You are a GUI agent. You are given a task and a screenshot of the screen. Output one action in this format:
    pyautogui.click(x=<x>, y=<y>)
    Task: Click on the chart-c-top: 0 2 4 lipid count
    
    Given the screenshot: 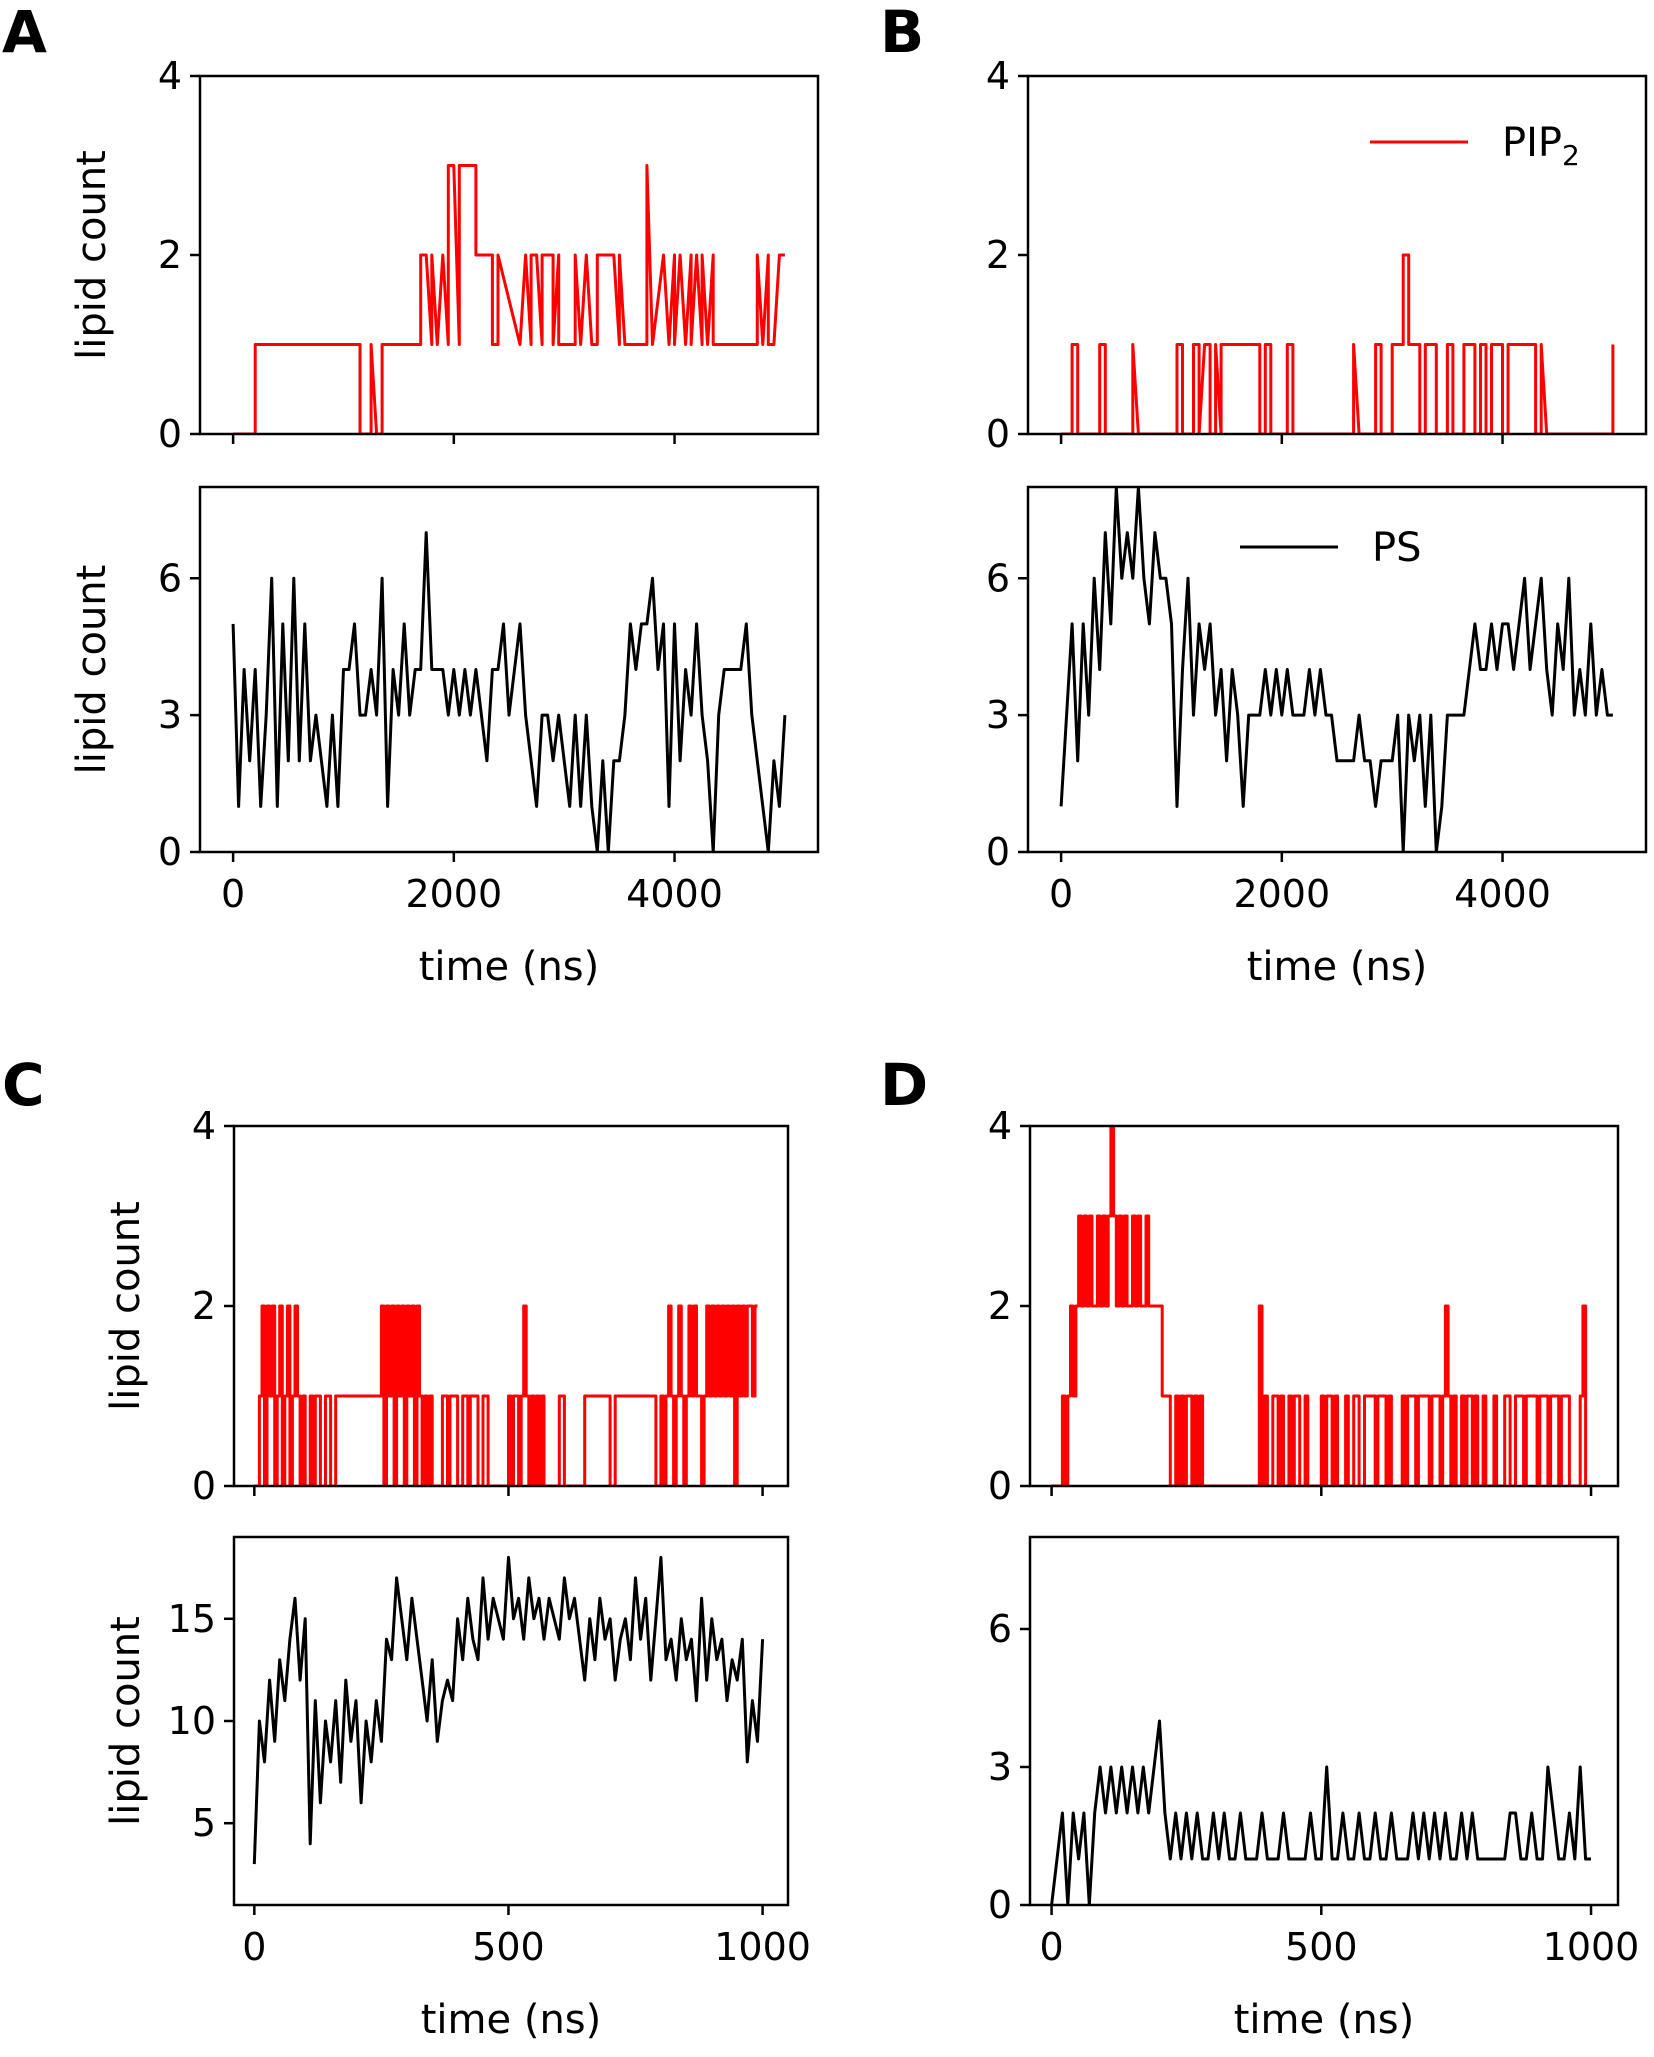 What is the action you would take?
    pyautogui.click(x=446, y=1306)
    